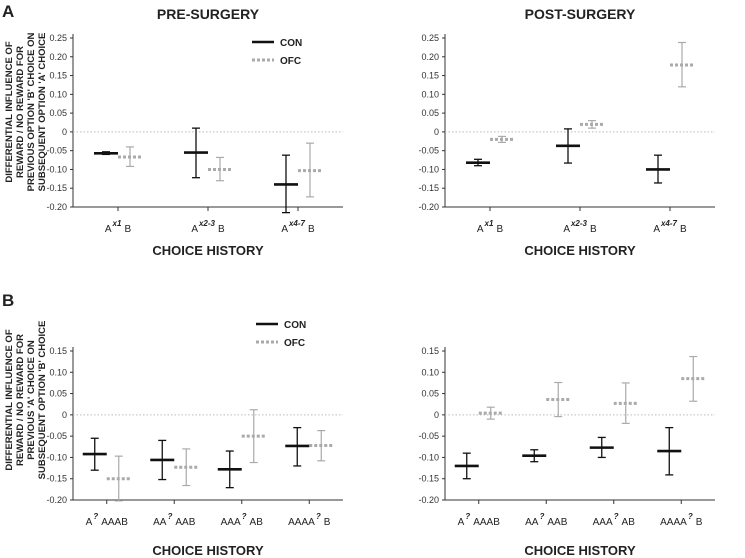  Describe the element at coordinates (580, 14) in the screenshot. I see `chart-title: POST-SURGERY` at that location.